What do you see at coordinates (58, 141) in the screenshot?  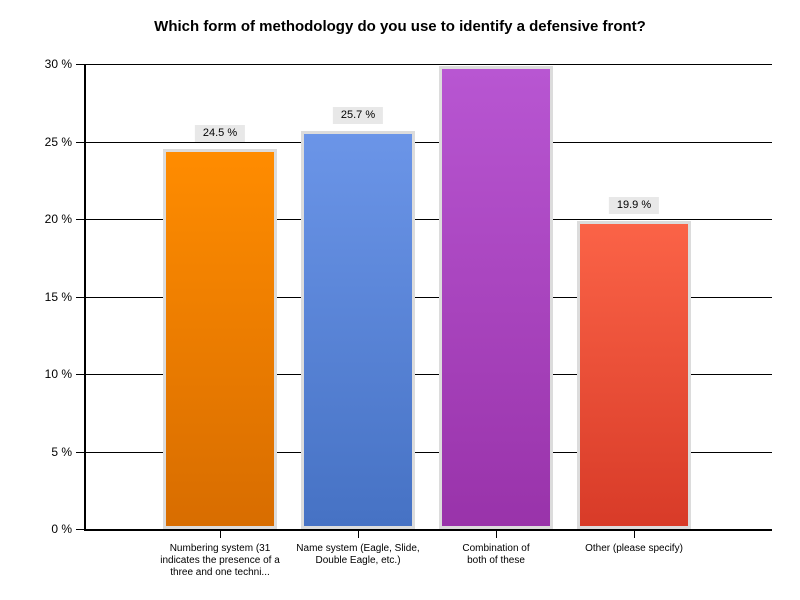 I see `y-tick-label-25: 25 %` at bounding box center [58, 141].